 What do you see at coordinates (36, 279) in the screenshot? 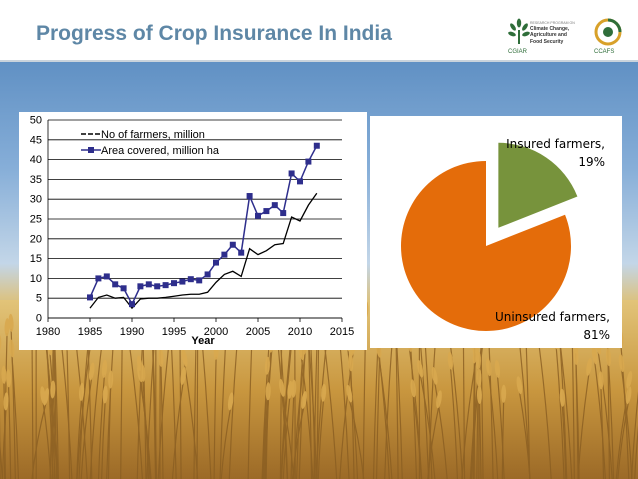
I see `y-tick-label: 10` at bounding box center [36, 279].